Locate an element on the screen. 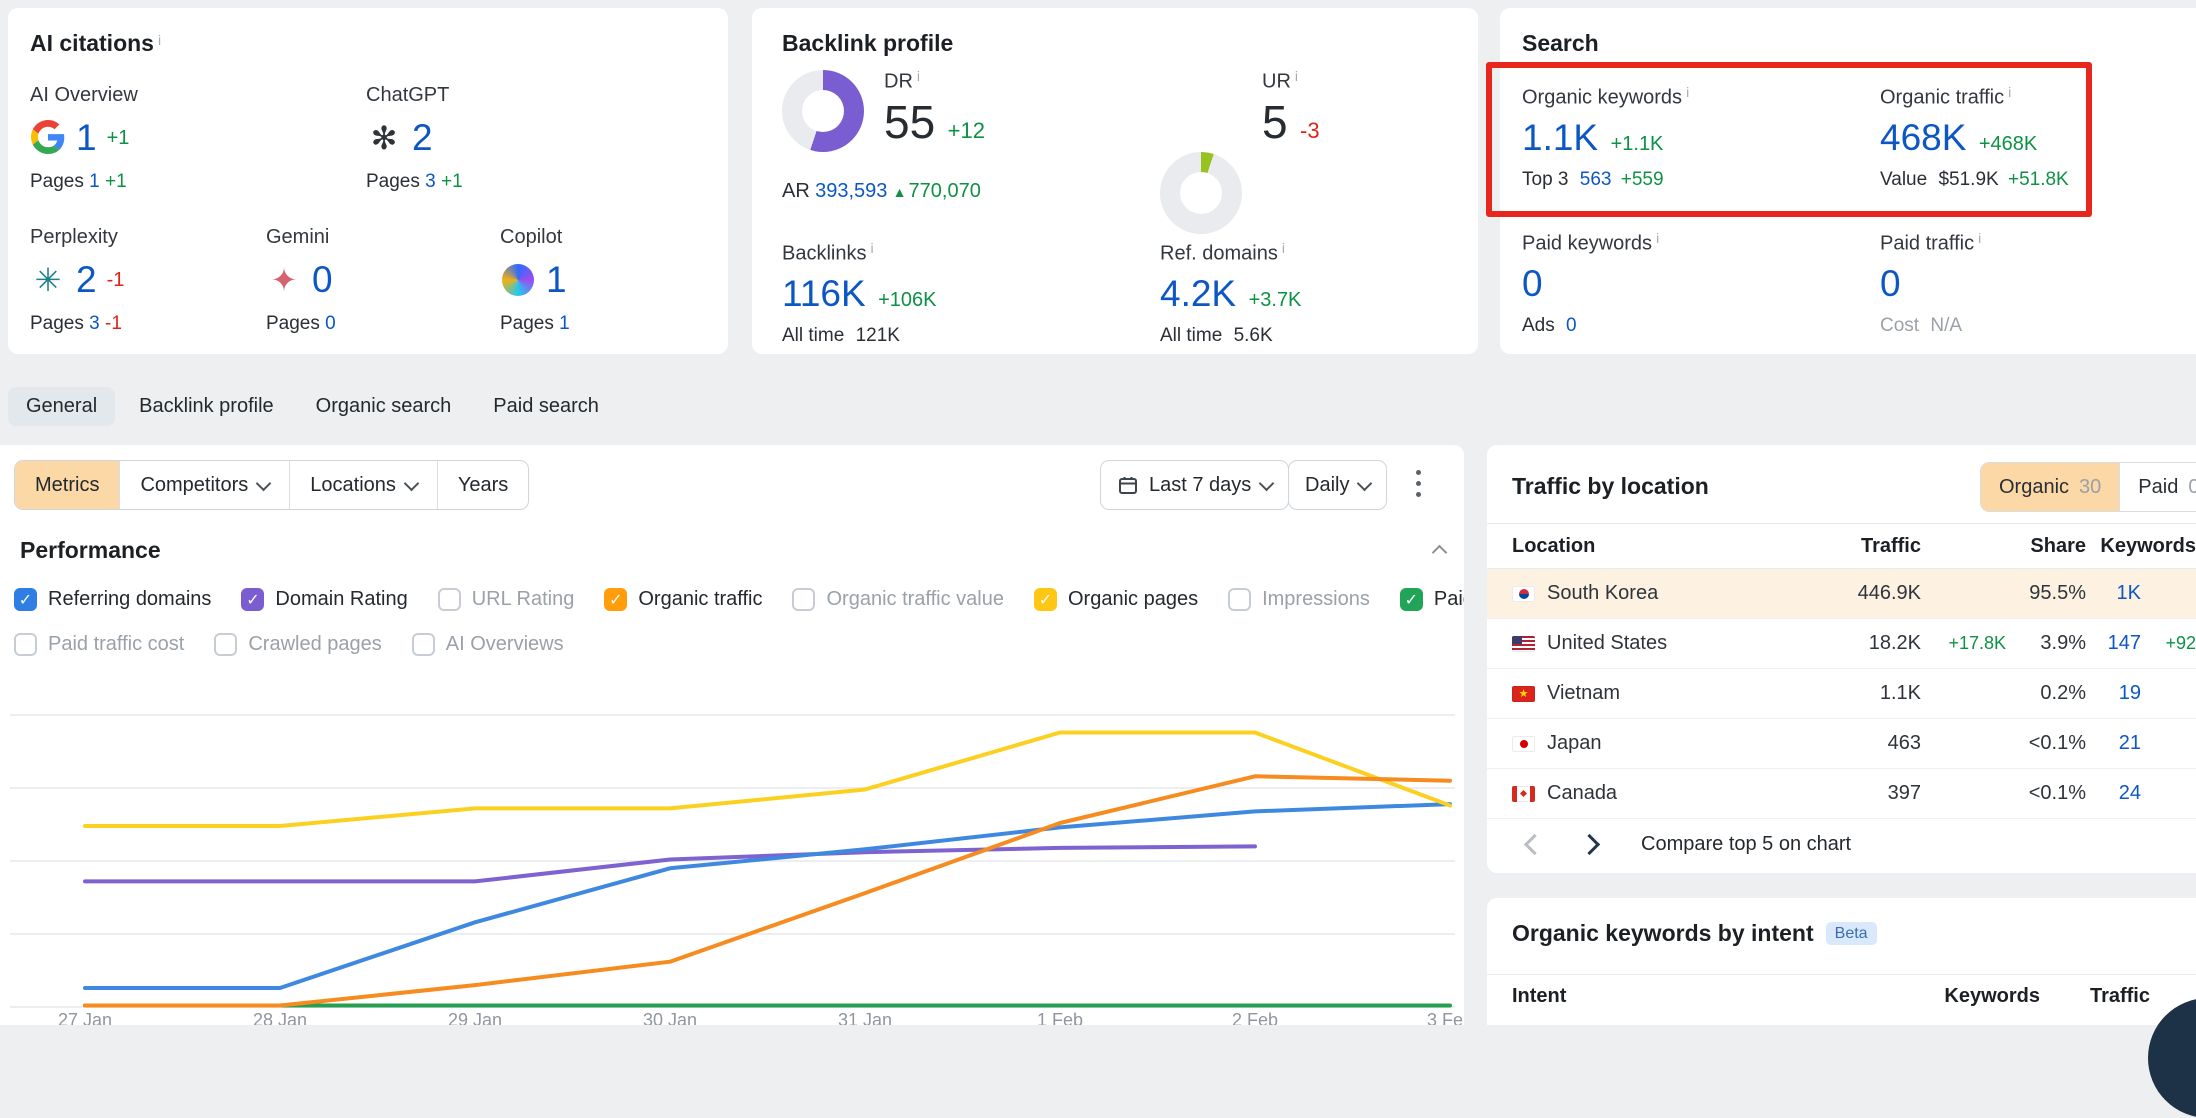 This screenshot has width=2196, height=1118. metric-chatgpt: ChatGPT ✻ 2 Pages 3 +1 is located at coordinates (414, 138).